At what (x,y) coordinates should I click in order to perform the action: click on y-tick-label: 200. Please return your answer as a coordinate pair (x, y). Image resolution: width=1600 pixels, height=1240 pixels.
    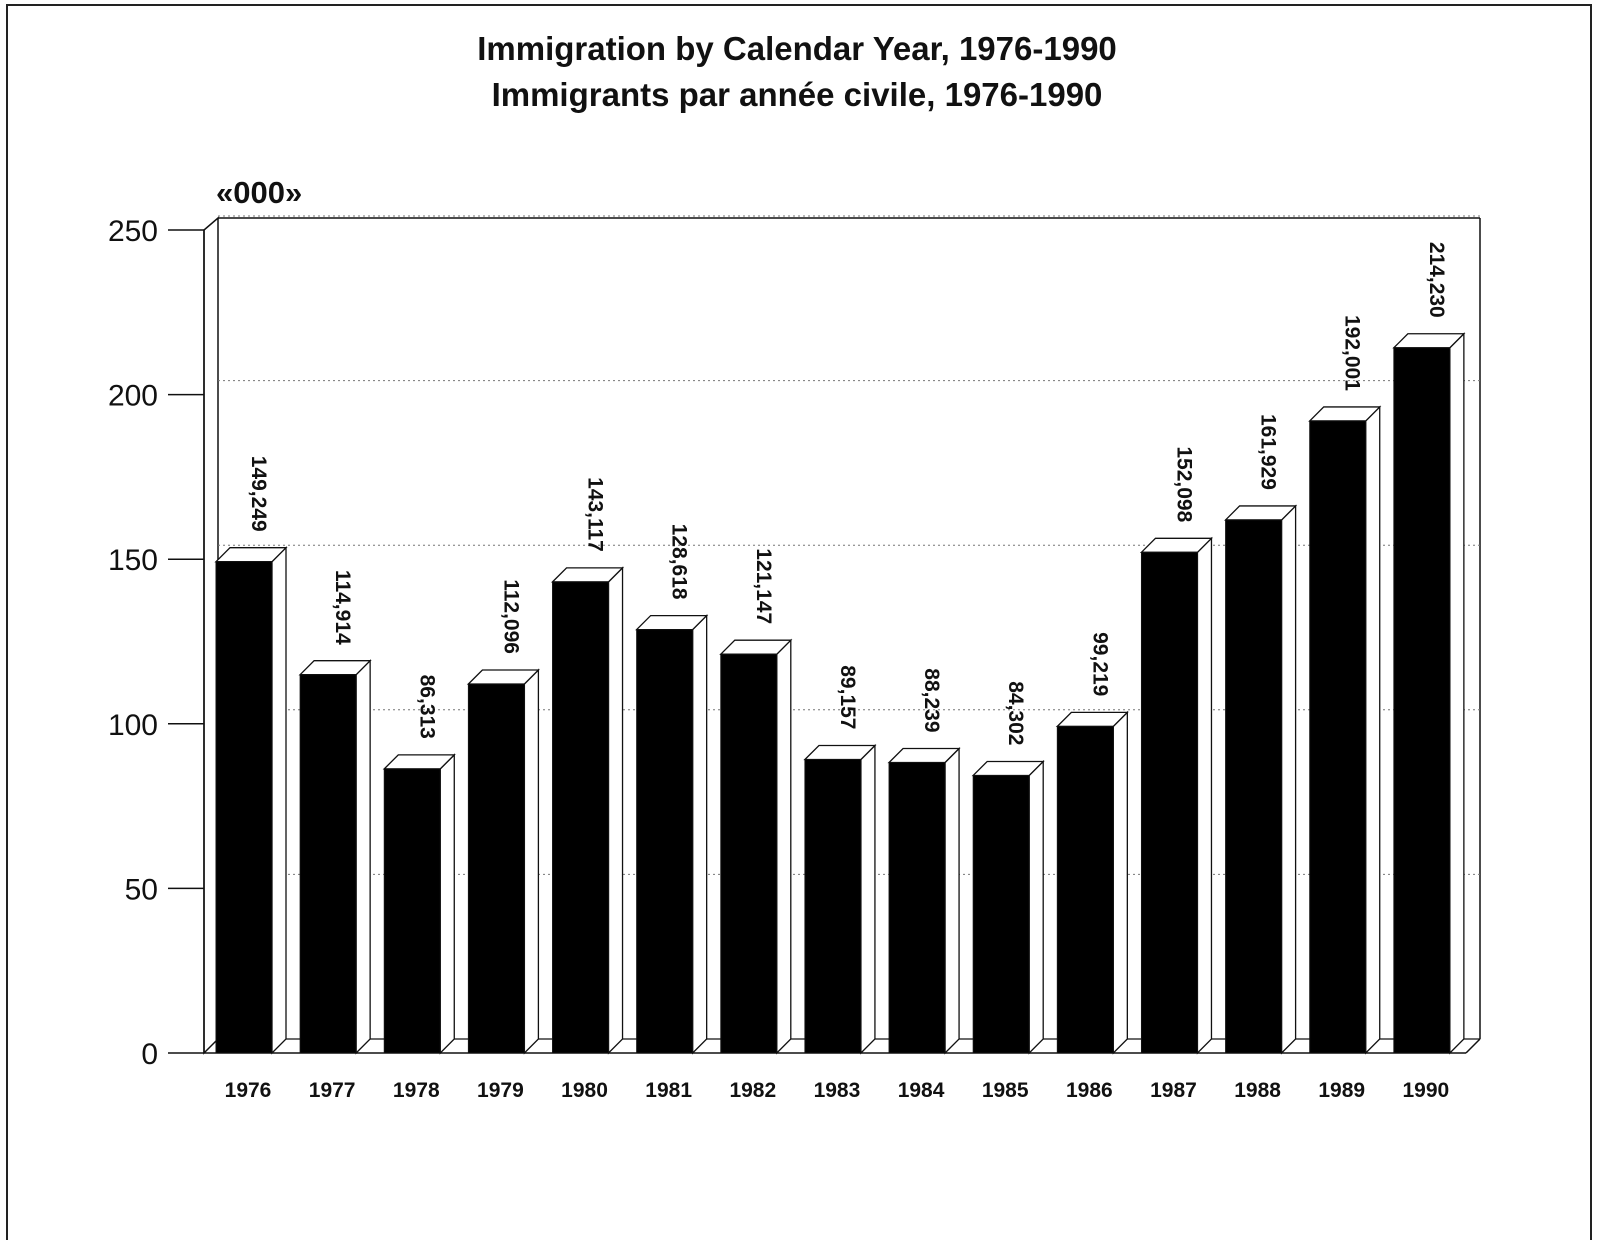
    Looking at the image, I should click on (133, 396).